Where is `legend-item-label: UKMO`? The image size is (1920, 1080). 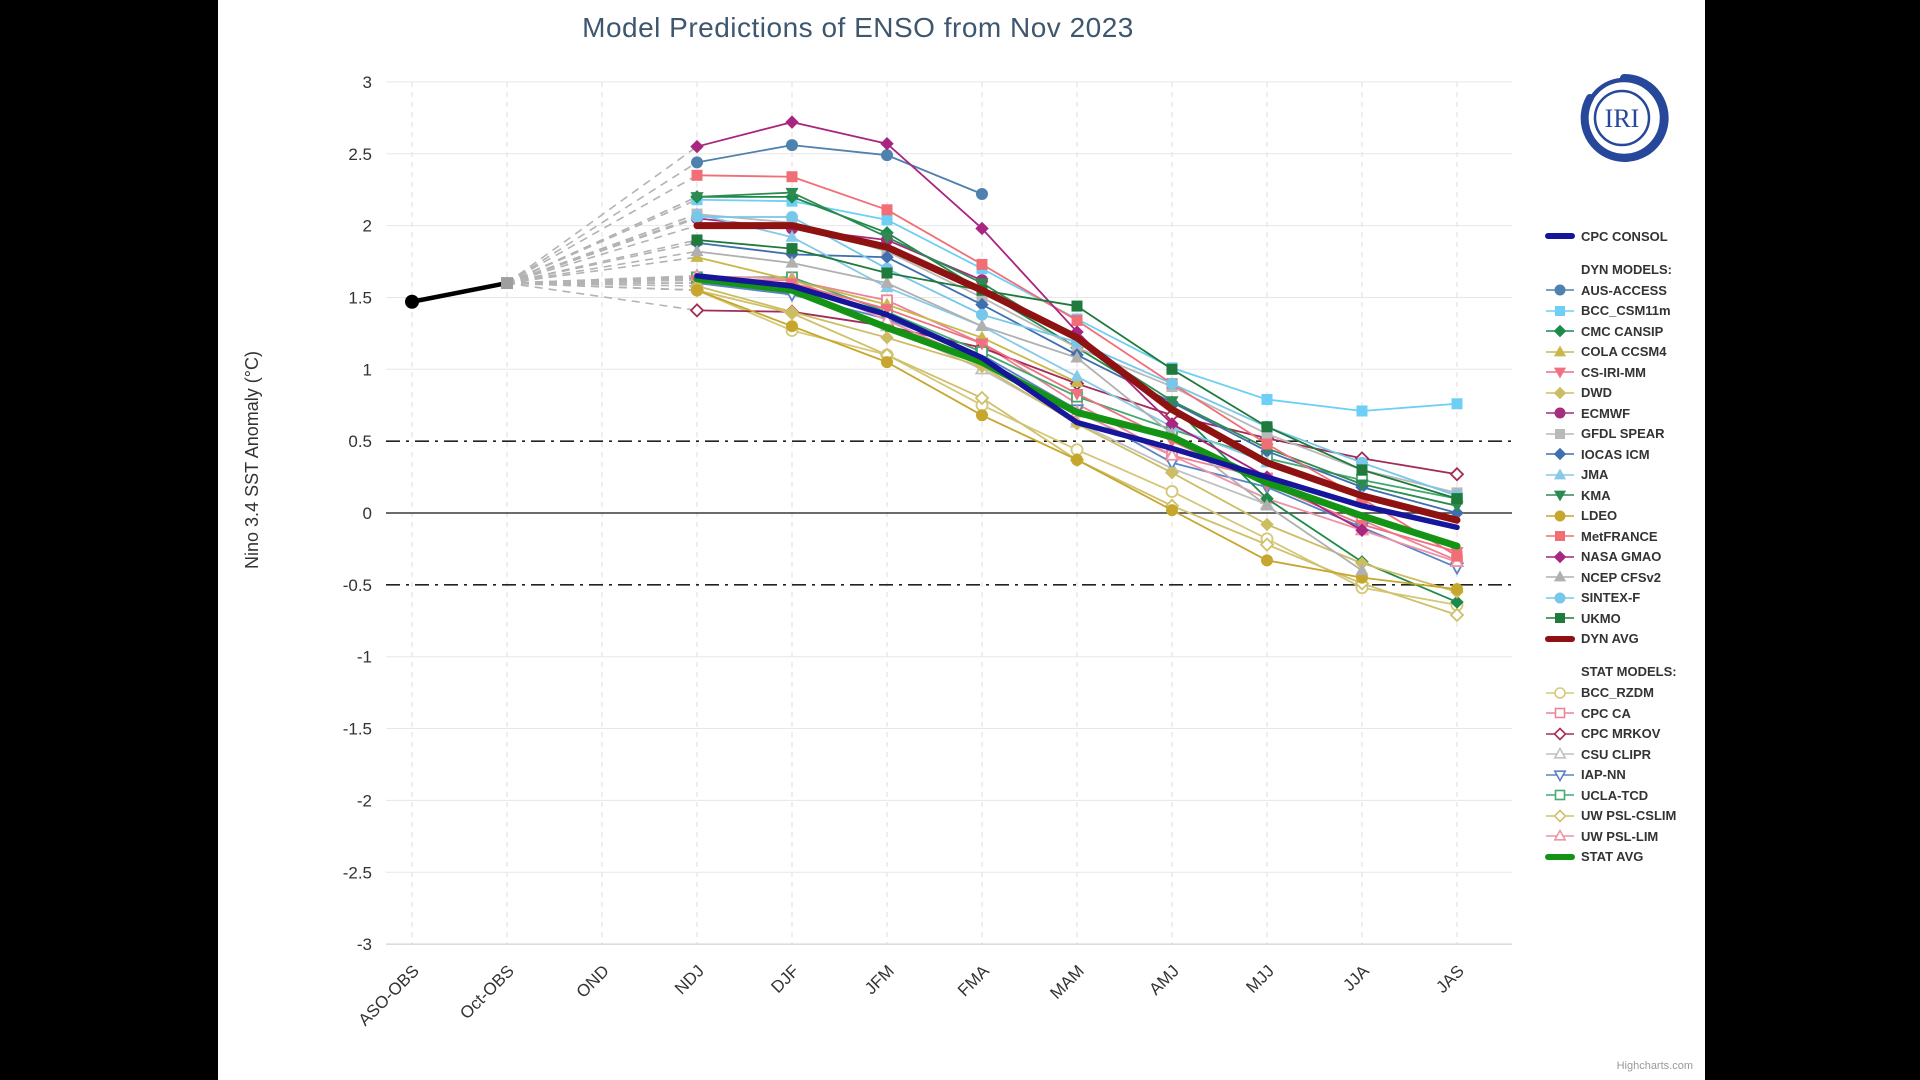 legend-item-label: UKMO is located at coordinates (1601, 618).